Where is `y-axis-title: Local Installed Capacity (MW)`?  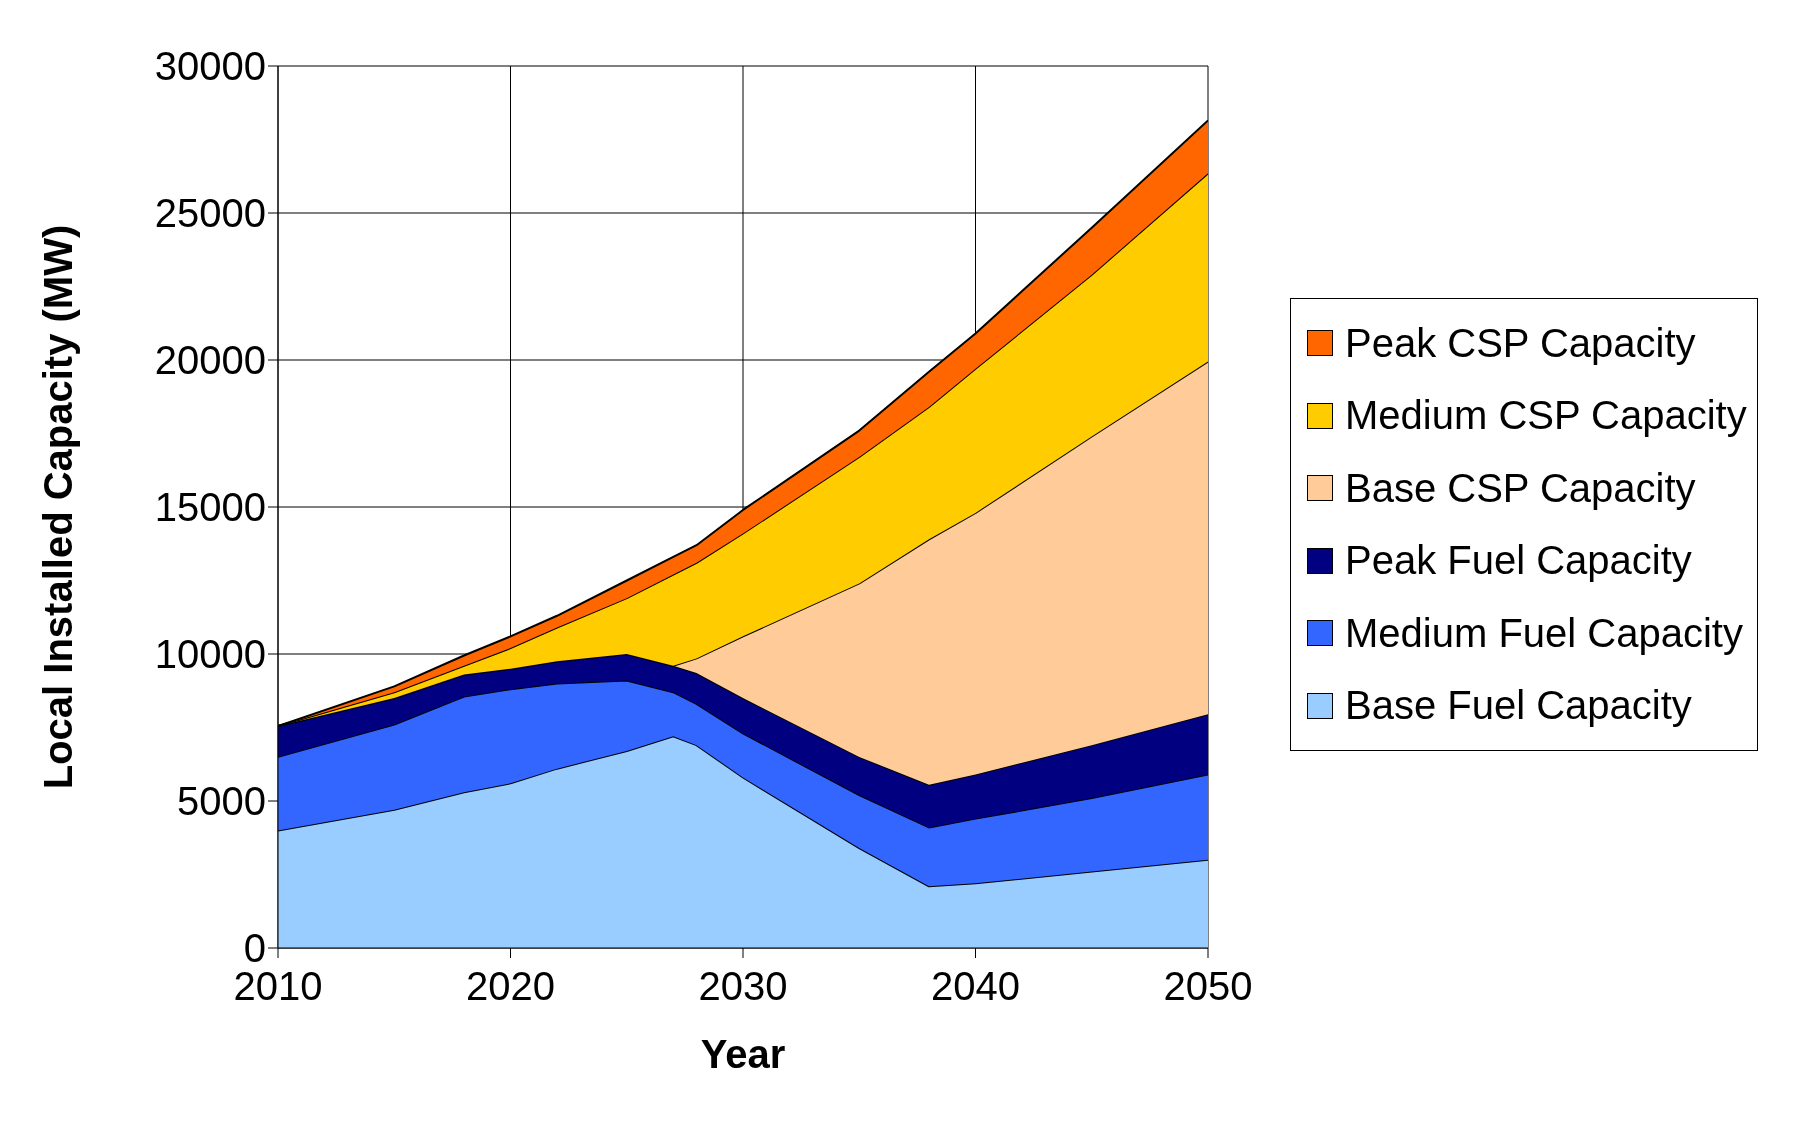
y-axis-title: Local Installed Capacity (MW) is located at coordinates (58, 507).